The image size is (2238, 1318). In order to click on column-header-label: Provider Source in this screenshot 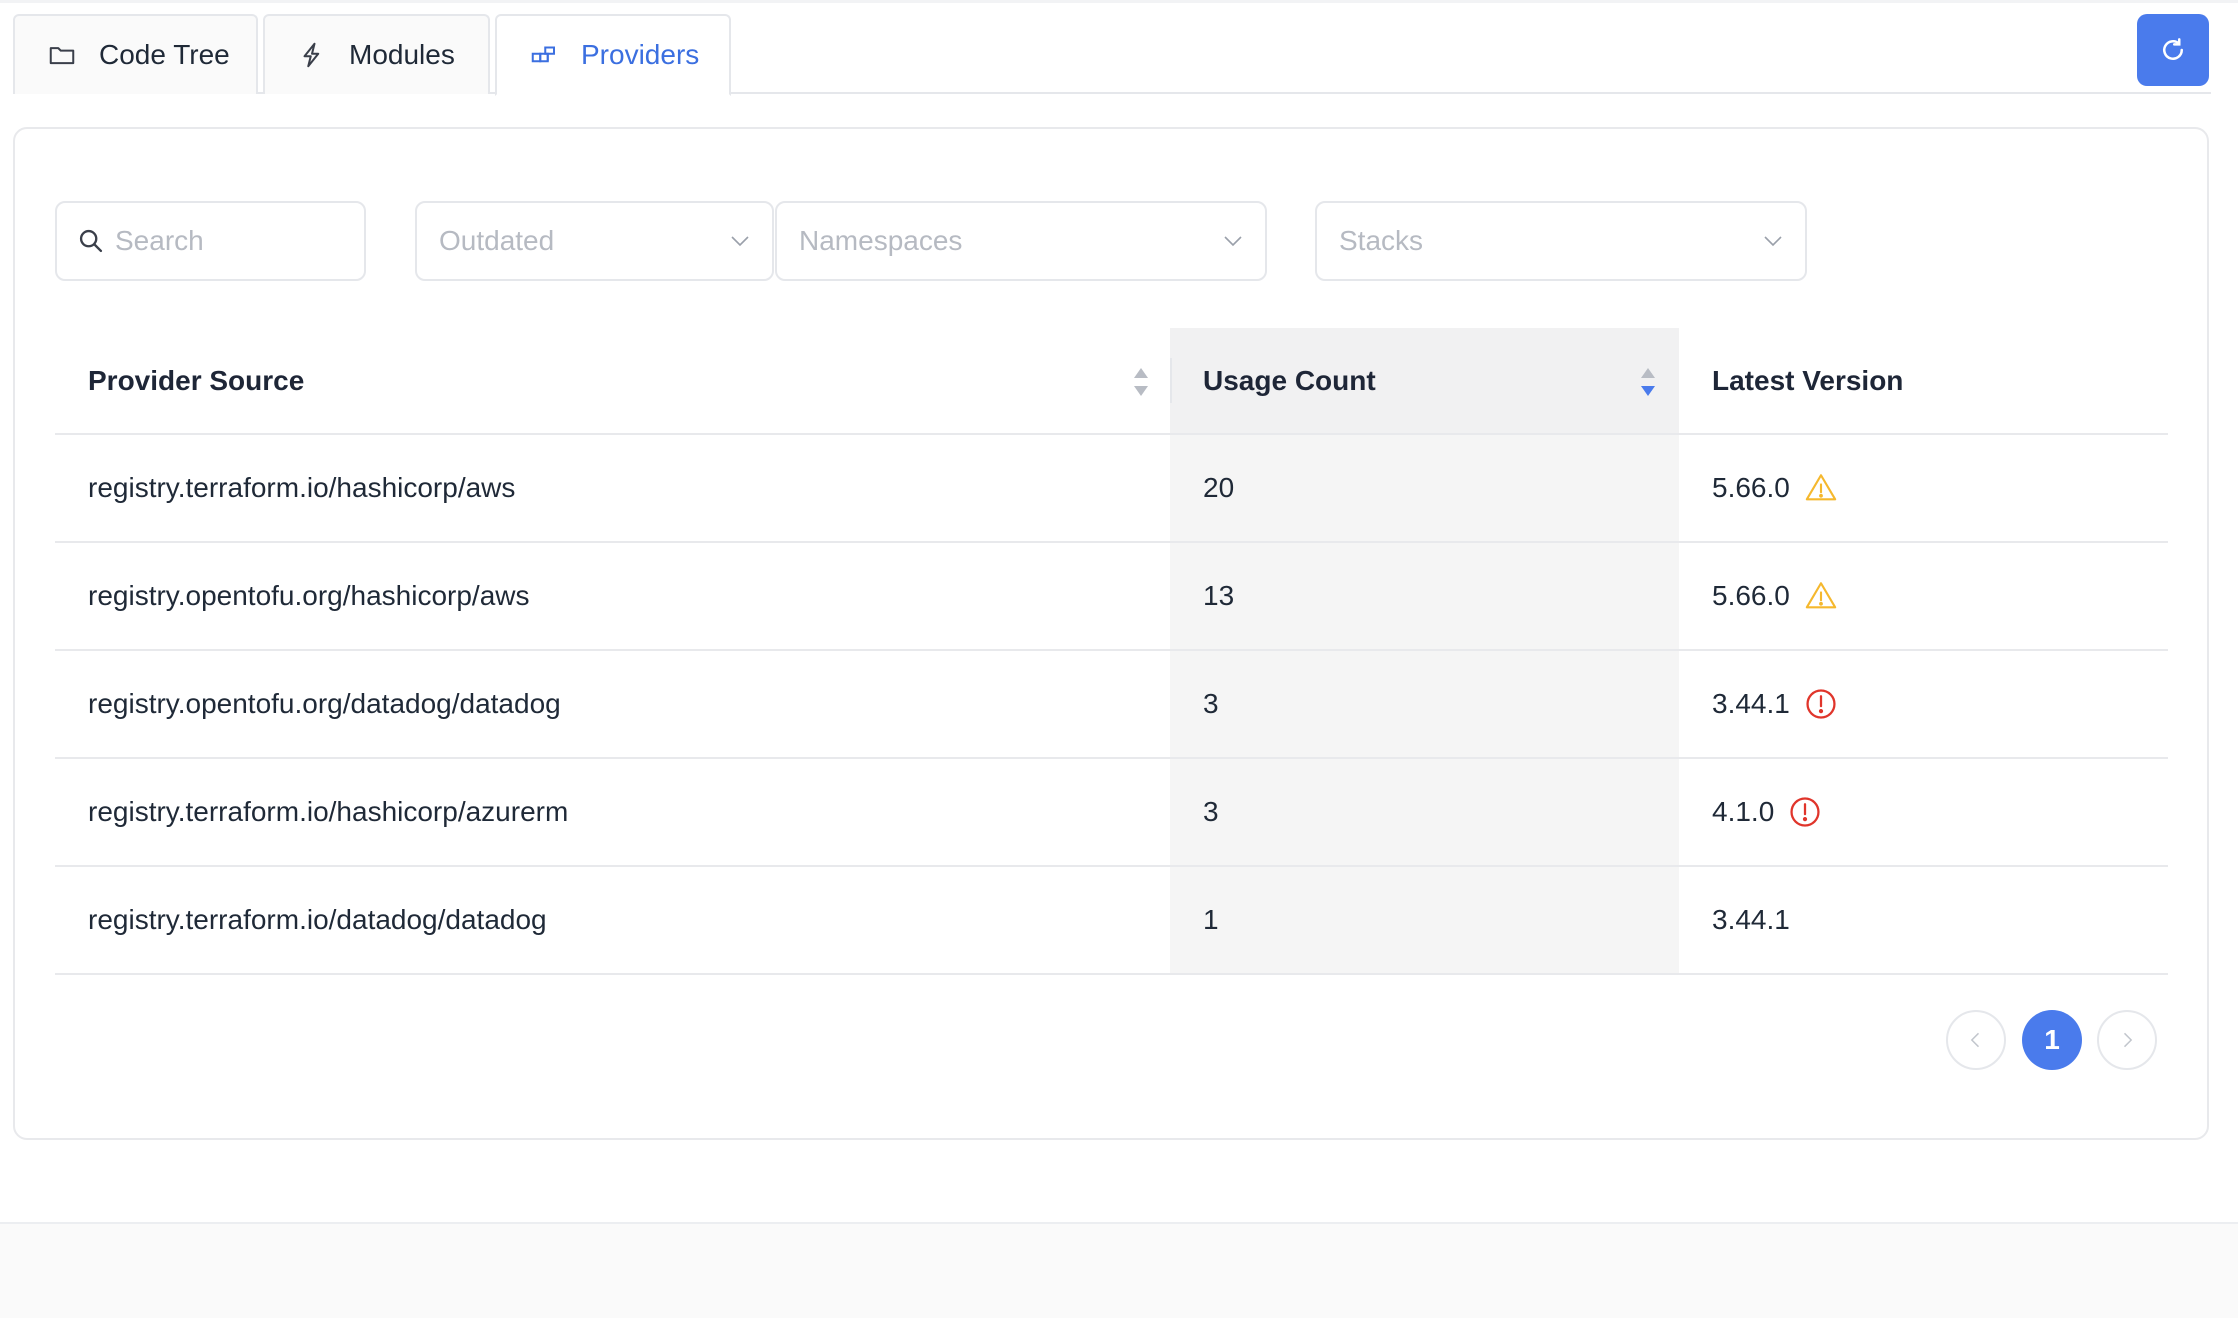, I will do `click(196, 380)`.